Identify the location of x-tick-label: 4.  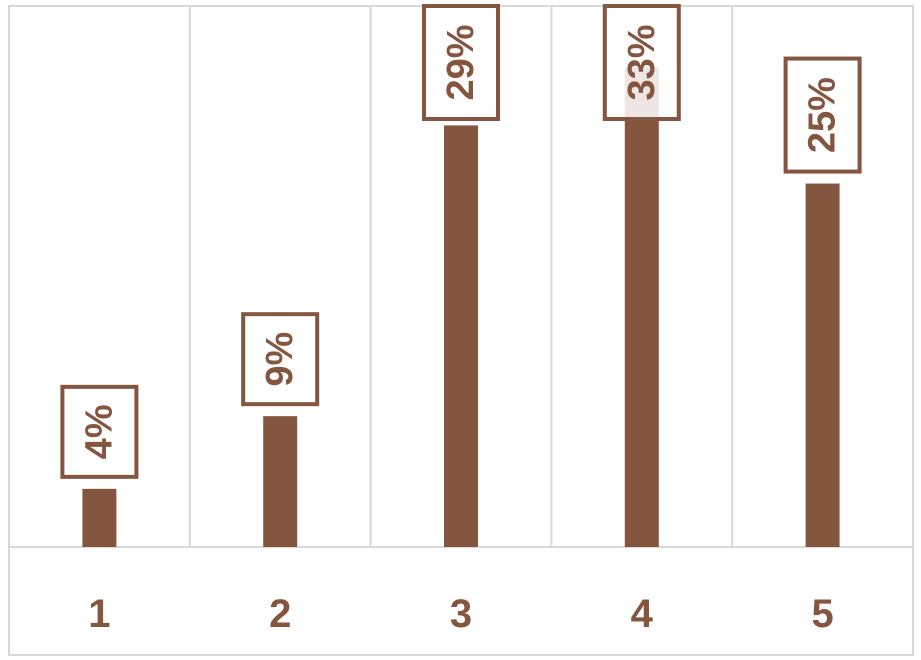
(642, 614).